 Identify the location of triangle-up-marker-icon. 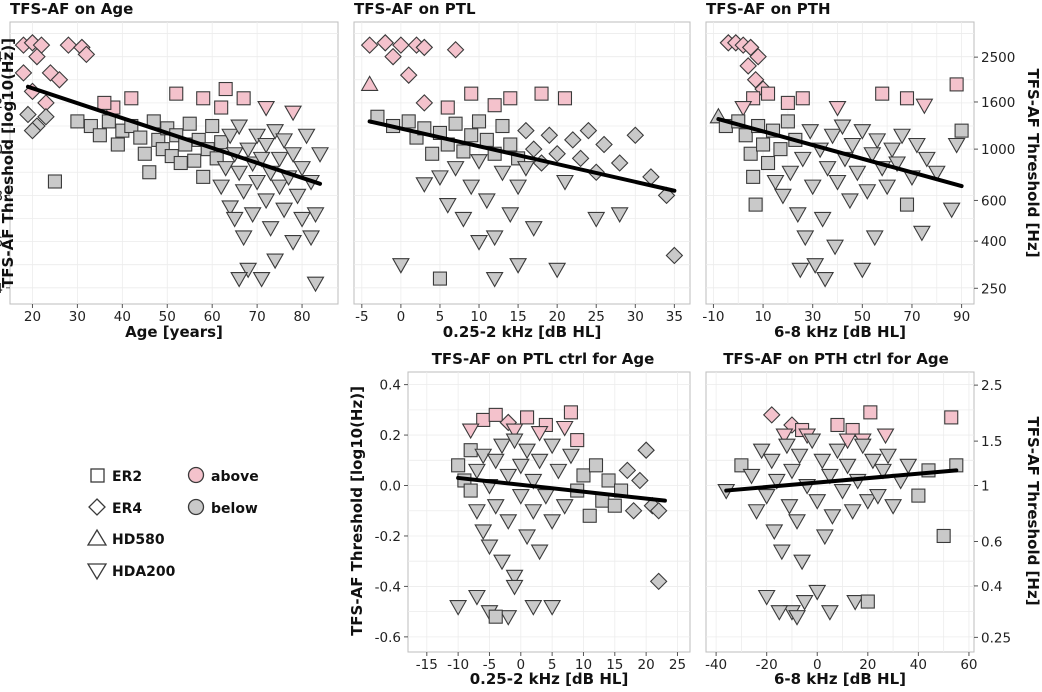
(97, 537).